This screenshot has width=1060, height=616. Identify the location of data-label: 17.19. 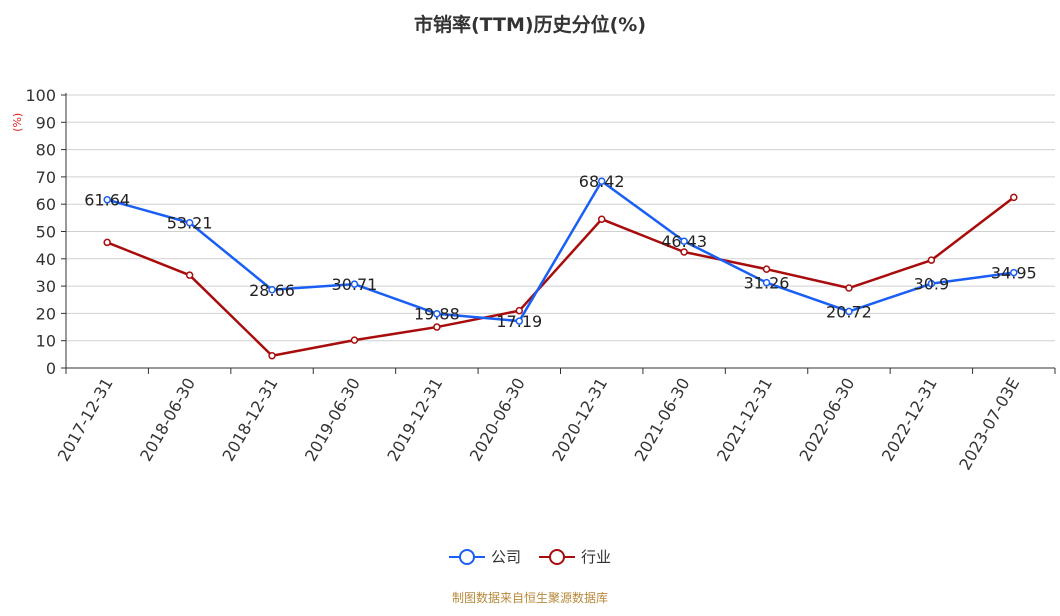
(519, 321).